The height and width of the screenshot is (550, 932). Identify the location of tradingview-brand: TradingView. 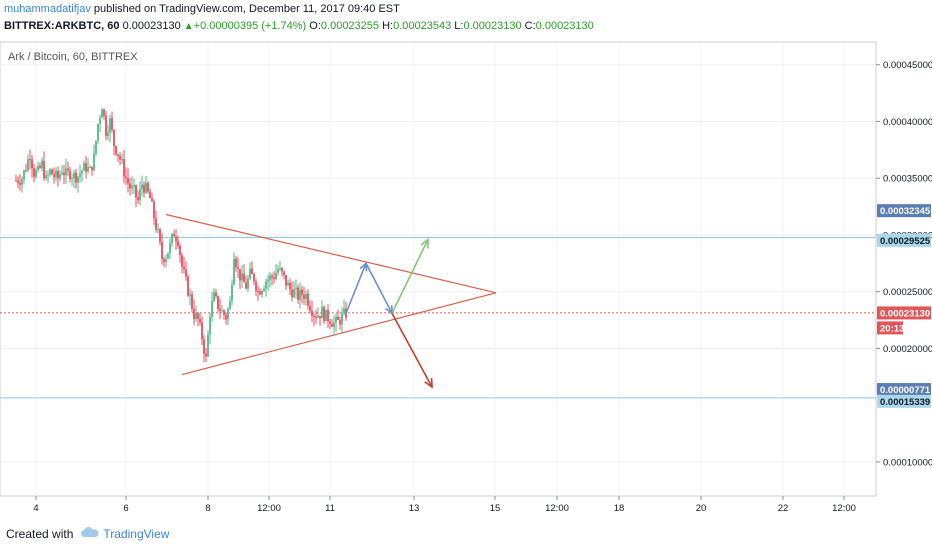
(136, 533).